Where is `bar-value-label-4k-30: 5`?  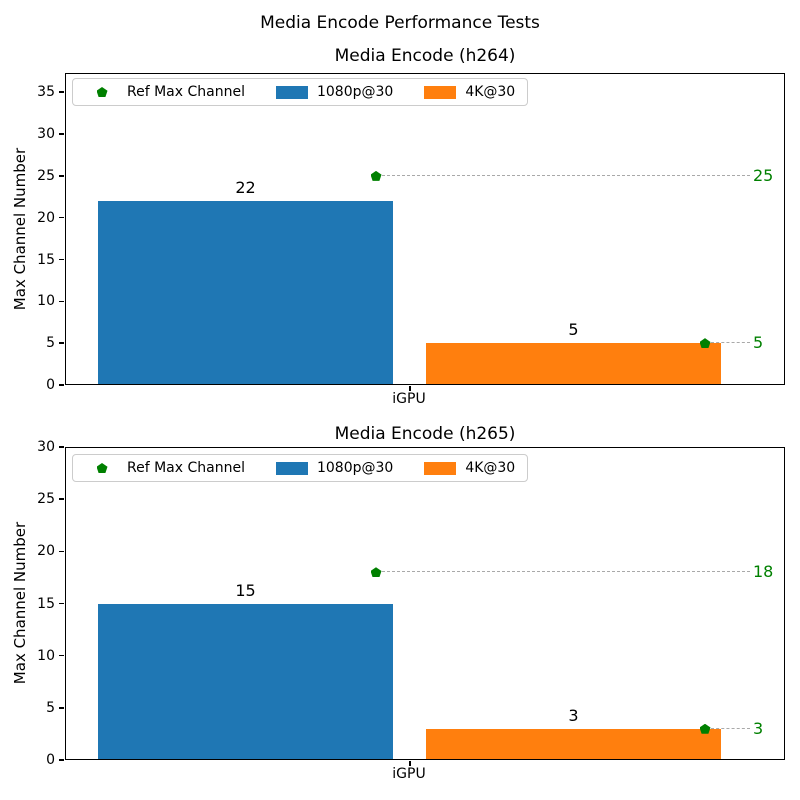 bar-value-label-4k-30: 5 is located at coordinates (573, 330).